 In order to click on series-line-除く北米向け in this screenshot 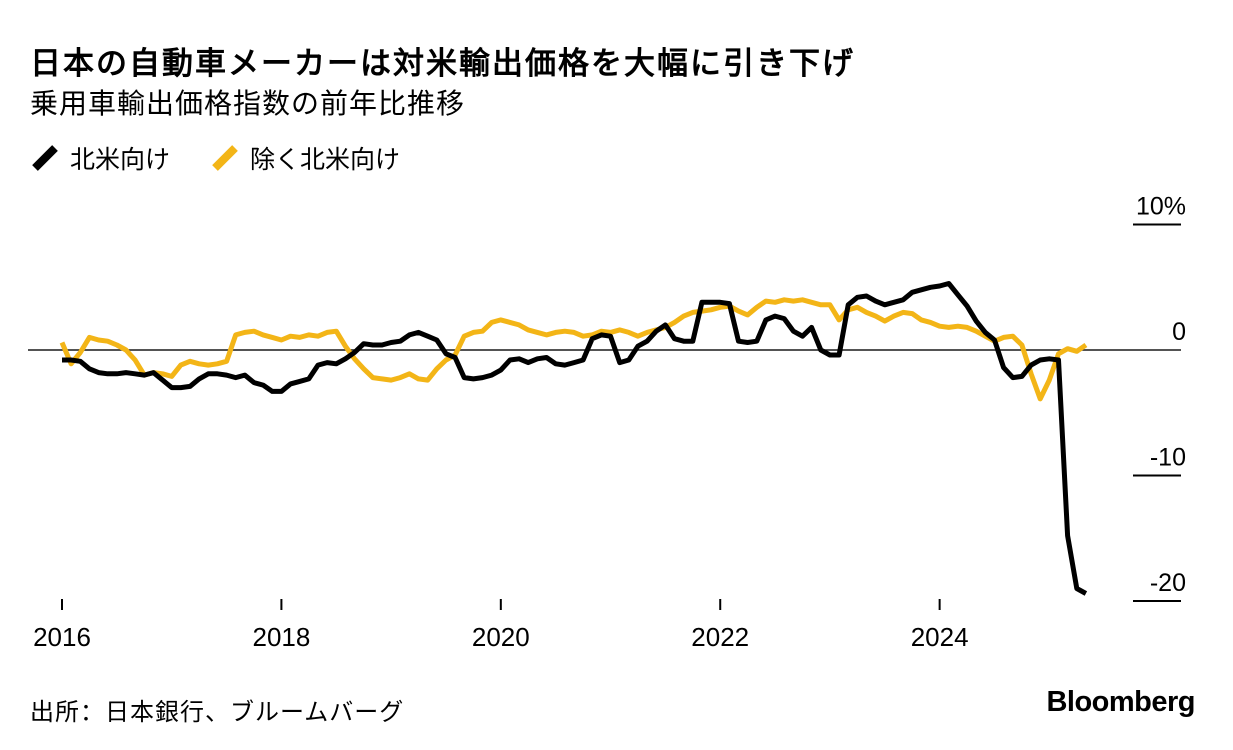, I will do `click(573, 349)`.